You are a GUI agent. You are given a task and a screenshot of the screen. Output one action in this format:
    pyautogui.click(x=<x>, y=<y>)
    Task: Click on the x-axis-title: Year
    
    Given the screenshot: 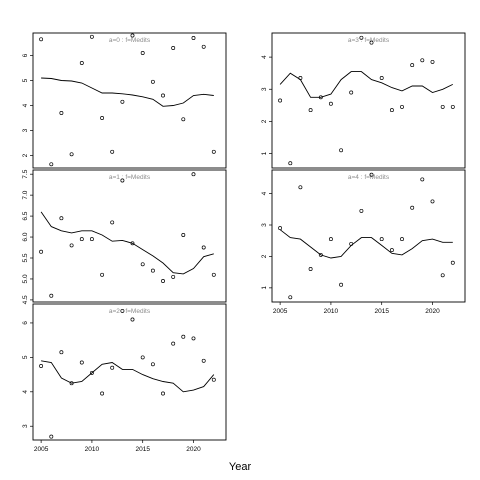 What is the action you would take?
    pyautogui.click(x=240, y=467)
    